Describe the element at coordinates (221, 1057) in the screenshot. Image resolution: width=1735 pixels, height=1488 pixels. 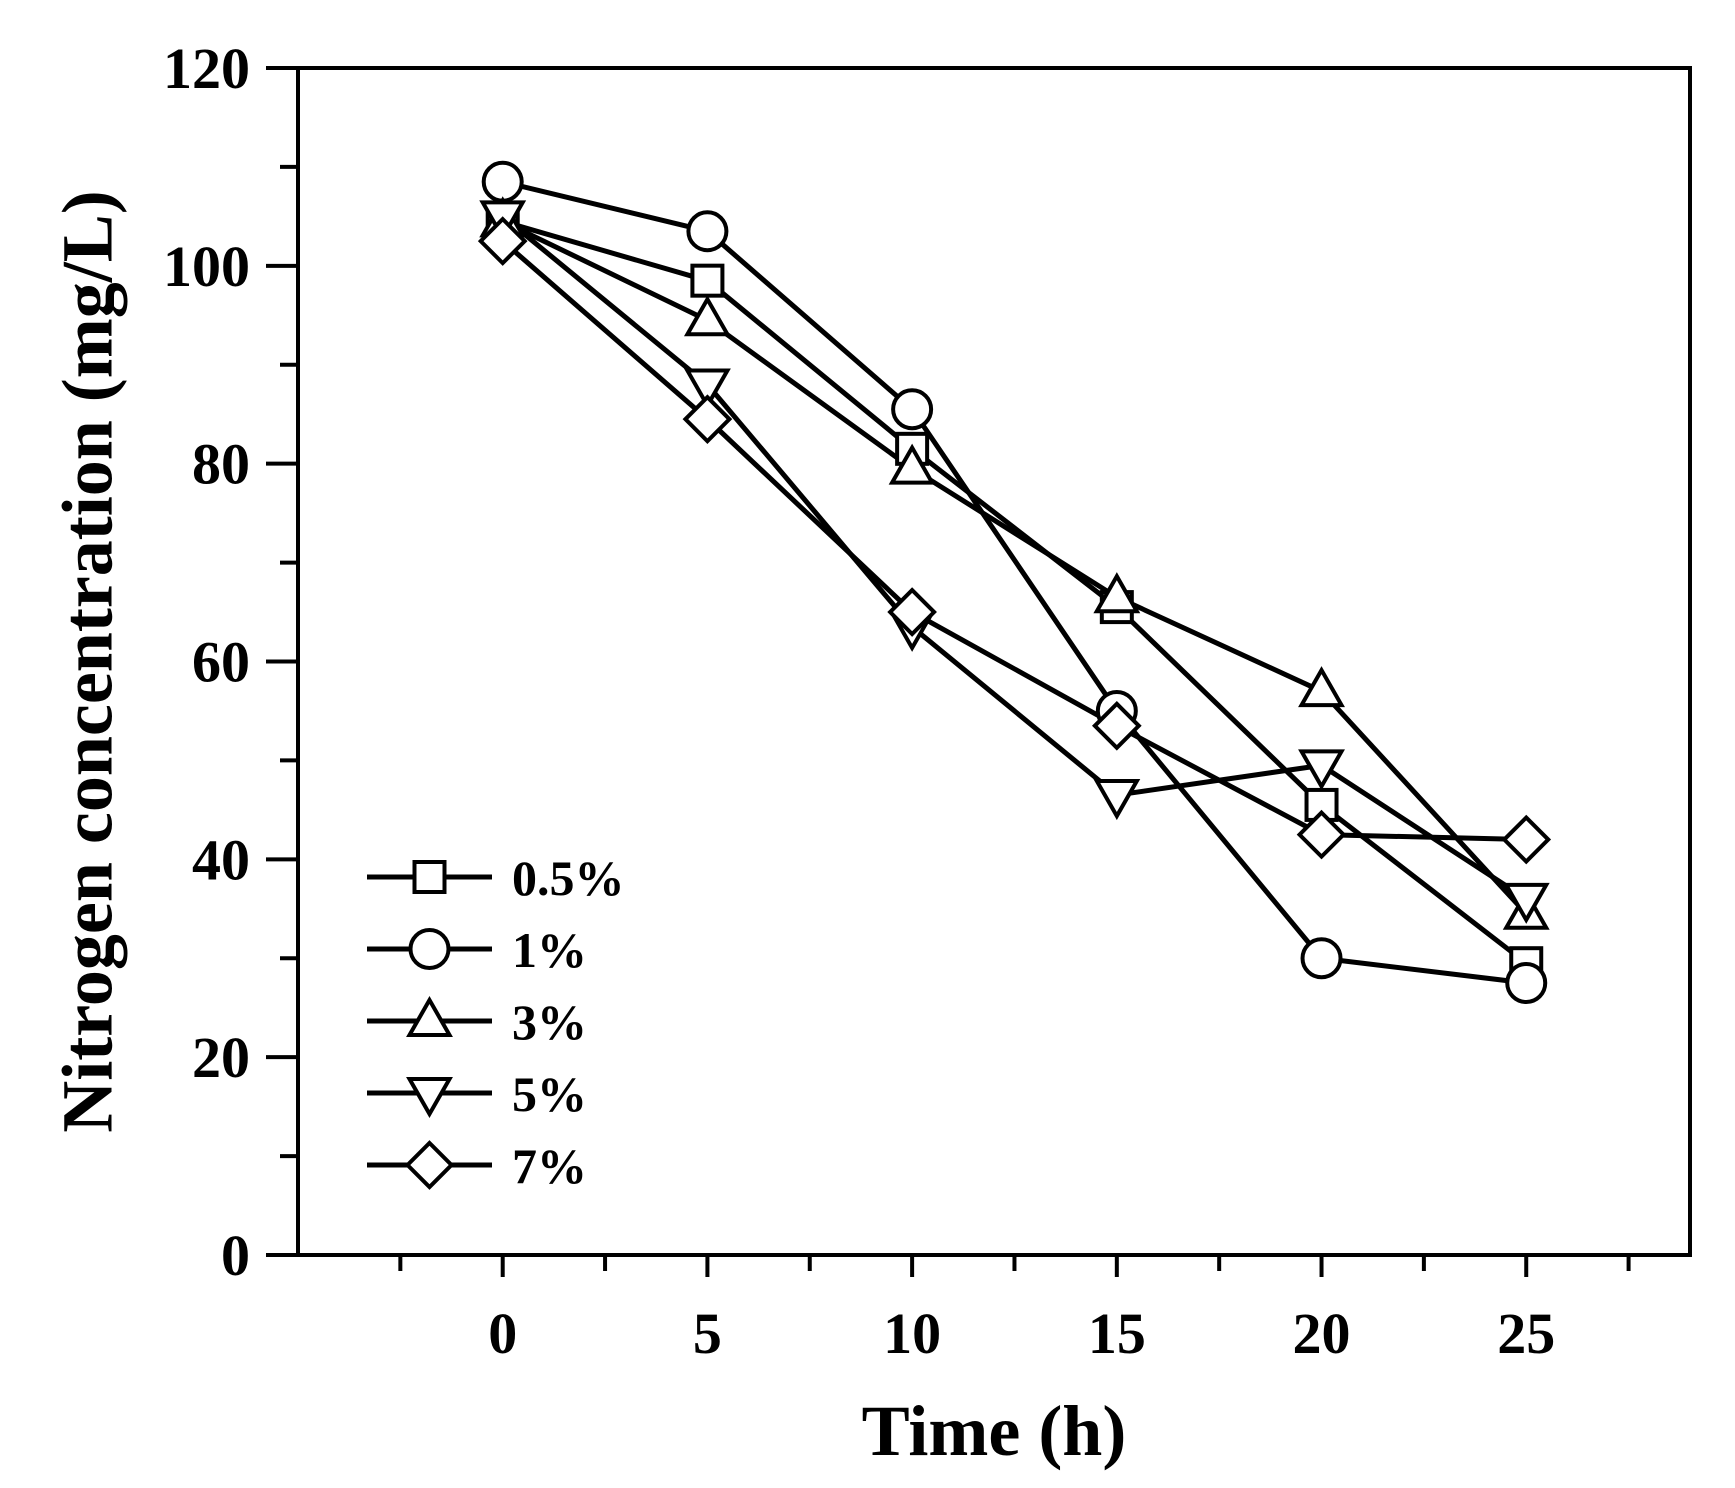
I see `y-tick-label: 20` at that location.